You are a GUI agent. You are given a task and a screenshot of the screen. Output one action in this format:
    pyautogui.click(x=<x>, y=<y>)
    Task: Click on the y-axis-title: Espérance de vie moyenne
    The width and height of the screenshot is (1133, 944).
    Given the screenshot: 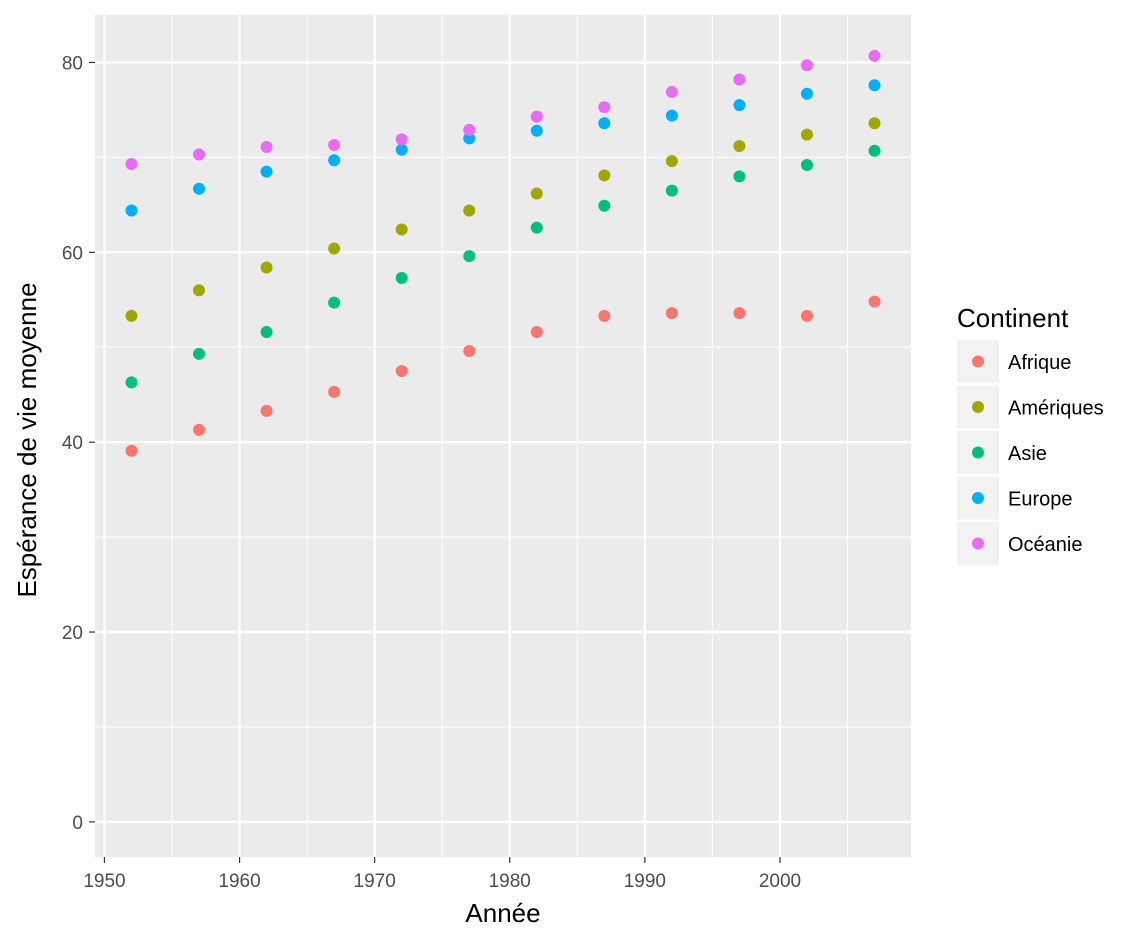 What is the action you would take?
    pyautogui.click(x=27, y=439)
    